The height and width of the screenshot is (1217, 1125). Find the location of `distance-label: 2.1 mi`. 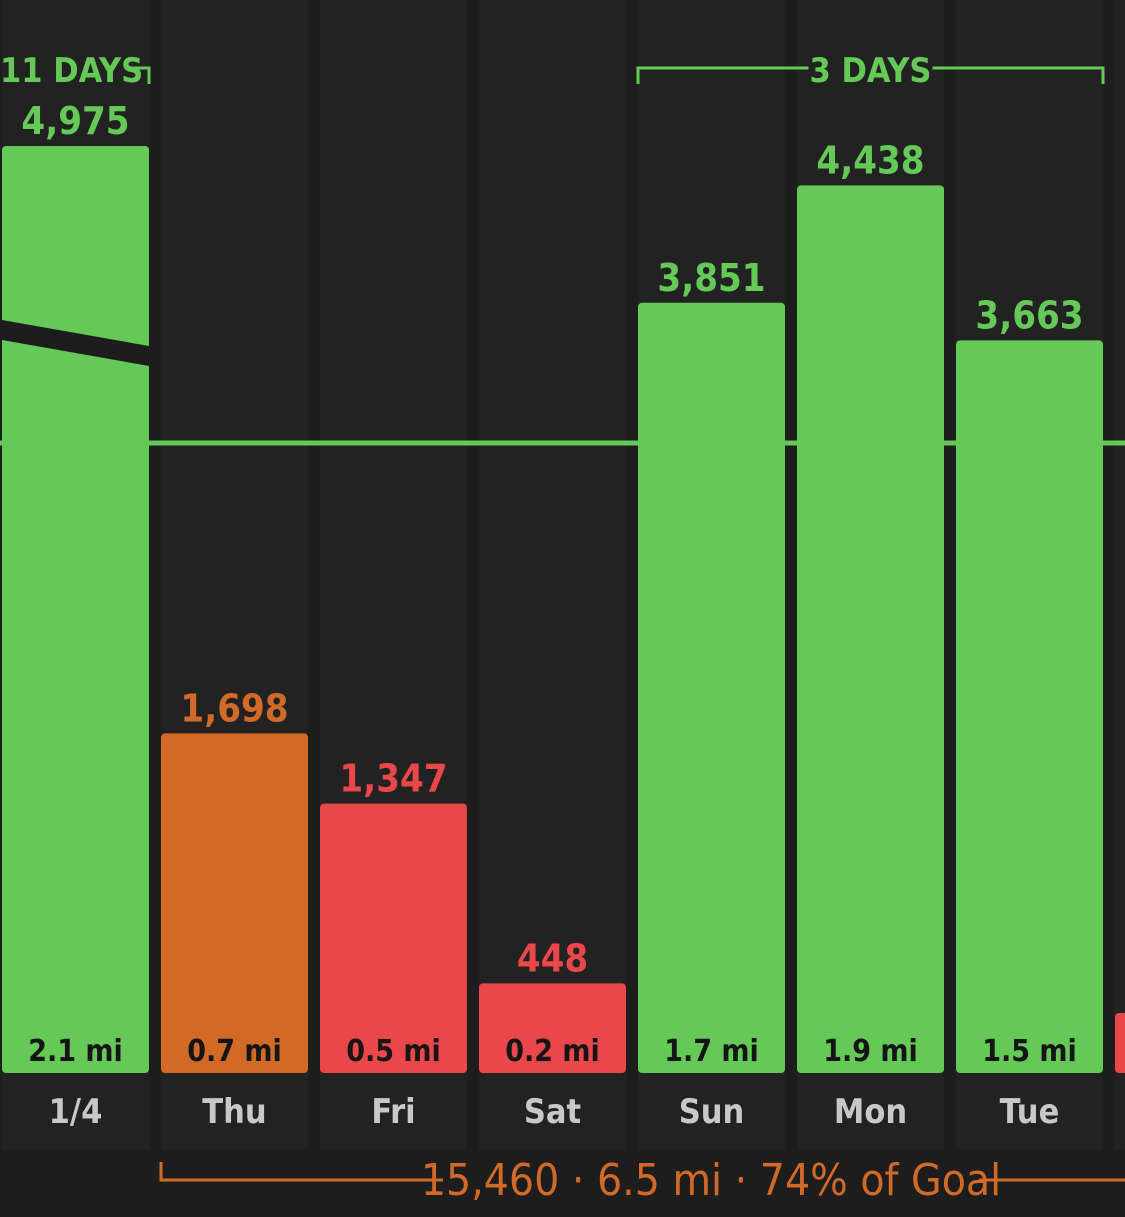

distance-label: 2.1 mi is located at coordinates (75, 1051).